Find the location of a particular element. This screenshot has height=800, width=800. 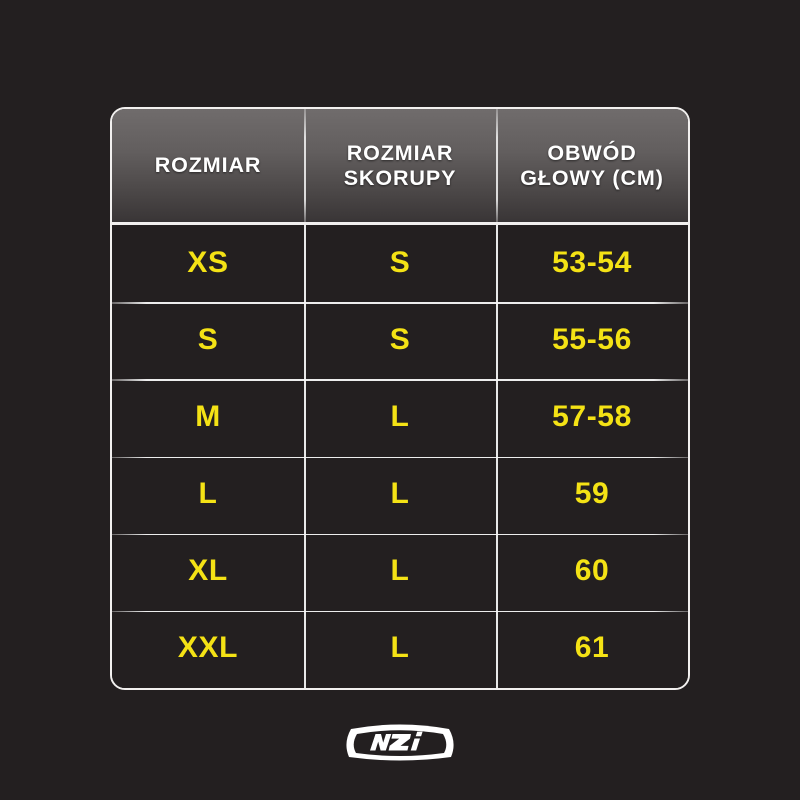

table-row: S S 55-56 is located at coordinates (400, 341).